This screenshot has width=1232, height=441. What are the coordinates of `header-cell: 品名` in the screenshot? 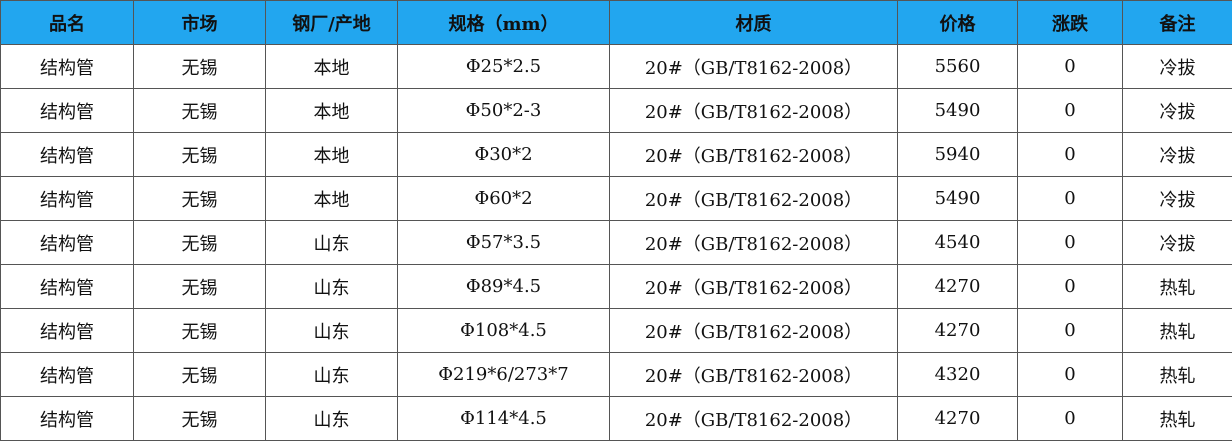 It's located at (67, 22).